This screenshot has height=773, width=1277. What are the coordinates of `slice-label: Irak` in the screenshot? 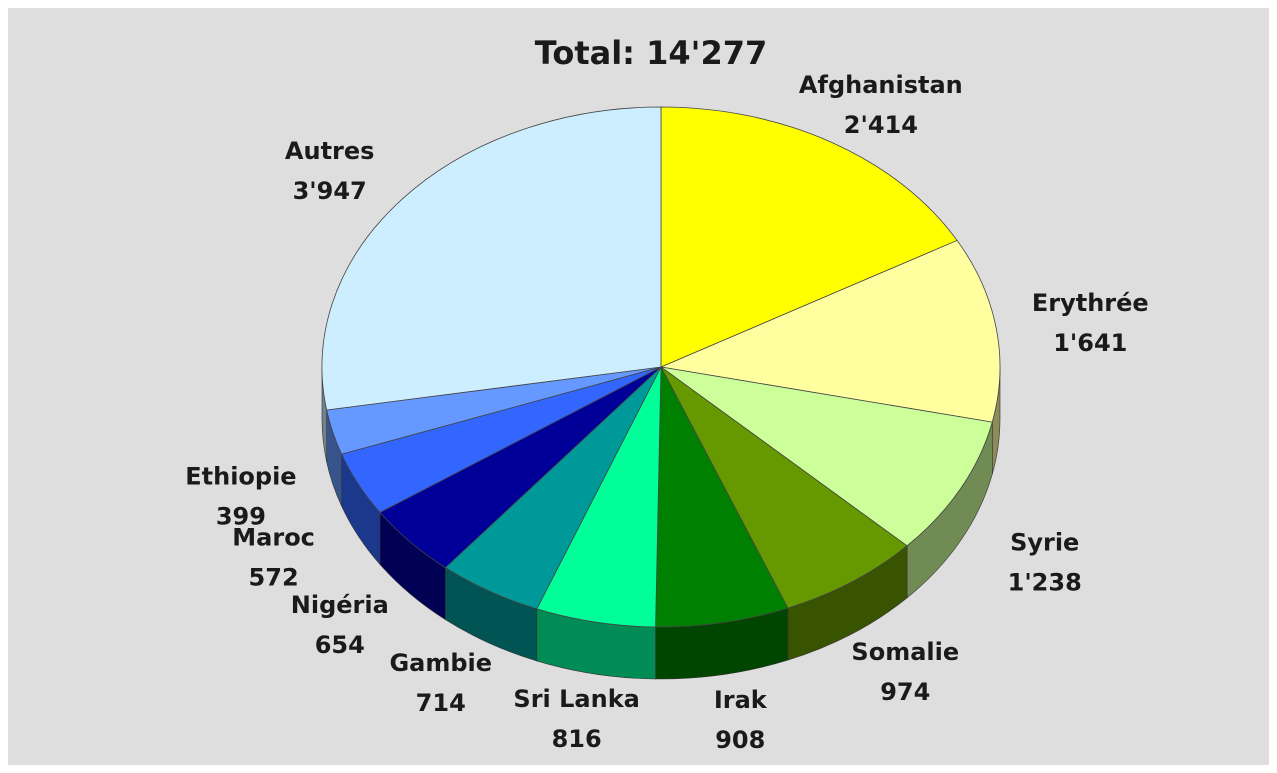 It's located at (741, 700).